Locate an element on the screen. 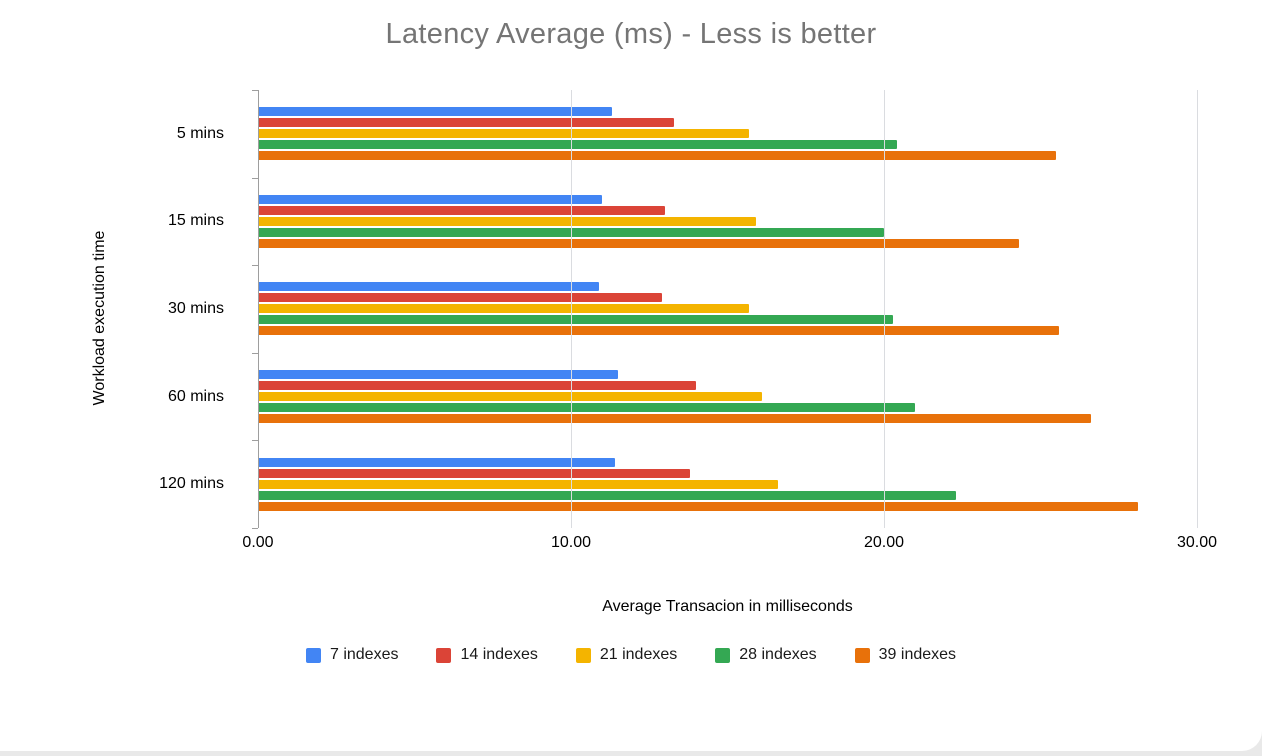 The image size is (1262, 756). legend-item-39-indexes: 39 indexes is located at coordinates (905, 655).